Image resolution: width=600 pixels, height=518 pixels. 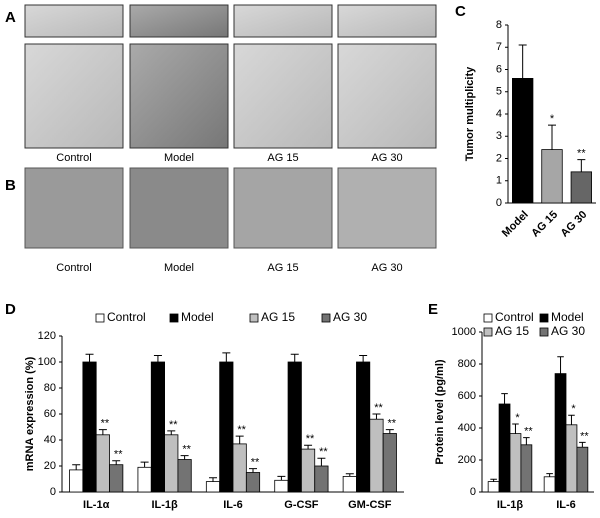 What do you see at coordinates (50, 440) in the screenshot?
I see `y-tick-label: 40` at bounding box center [50, 440].